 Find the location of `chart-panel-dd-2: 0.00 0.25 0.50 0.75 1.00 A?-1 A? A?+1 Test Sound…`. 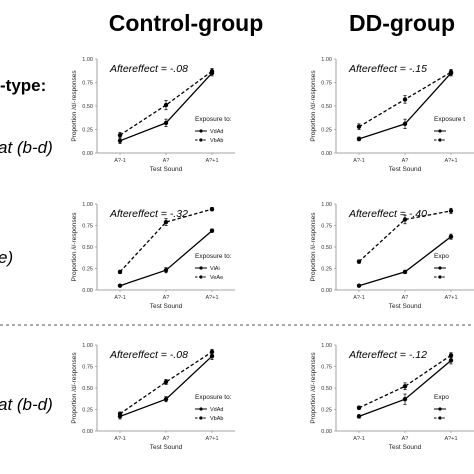

chart-panel-dd-2: 0.00 0.25 0.50 0.75 1.00 A?-1 A? A?+1 Test Sound… is located at coordinates (392, 256).